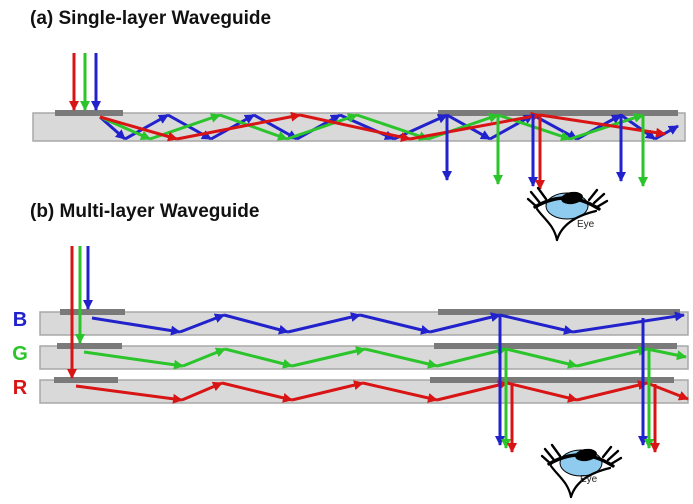  What do you see at coordinates (552, 380) in the screenshot?
I see `outcoupling-grating-b-red` at bounding box center [552, 380].